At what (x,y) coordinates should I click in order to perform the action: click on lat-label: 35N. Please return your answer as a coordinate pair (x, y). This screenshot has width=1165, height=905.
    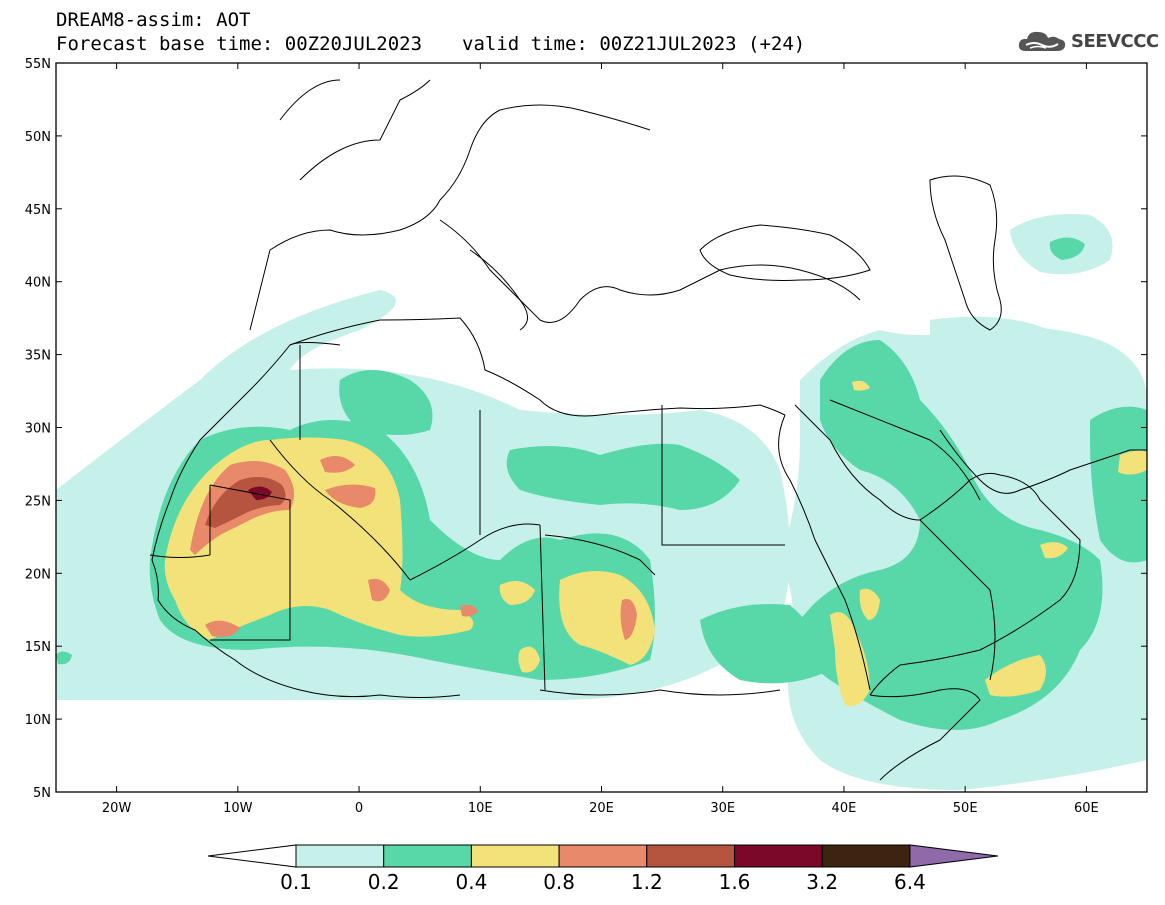
    Looking at the image, I should click on (38, 356).